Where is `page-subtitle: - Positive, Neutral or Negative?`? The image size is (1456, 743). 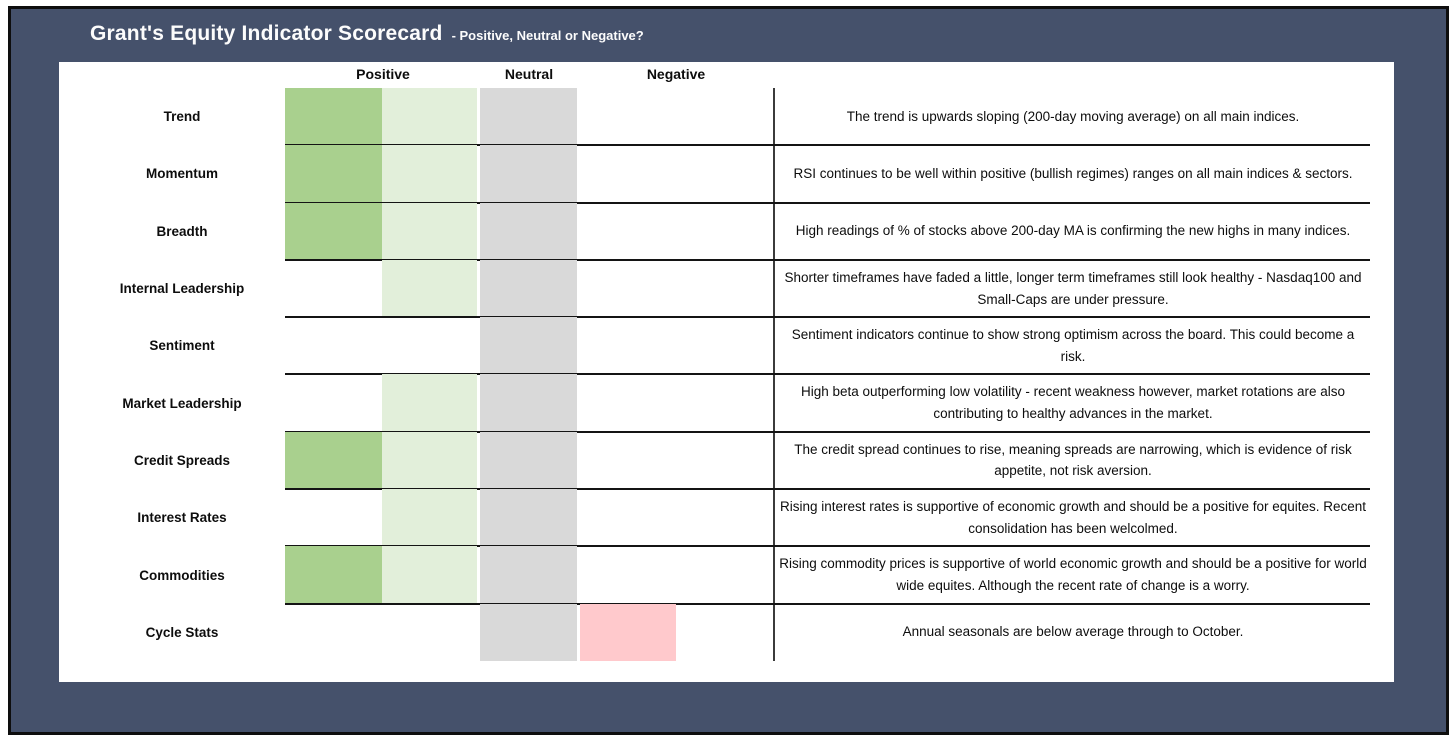
page-subtitle: - Positive, Neutral or Negative? is located at coordinates (547, 35).